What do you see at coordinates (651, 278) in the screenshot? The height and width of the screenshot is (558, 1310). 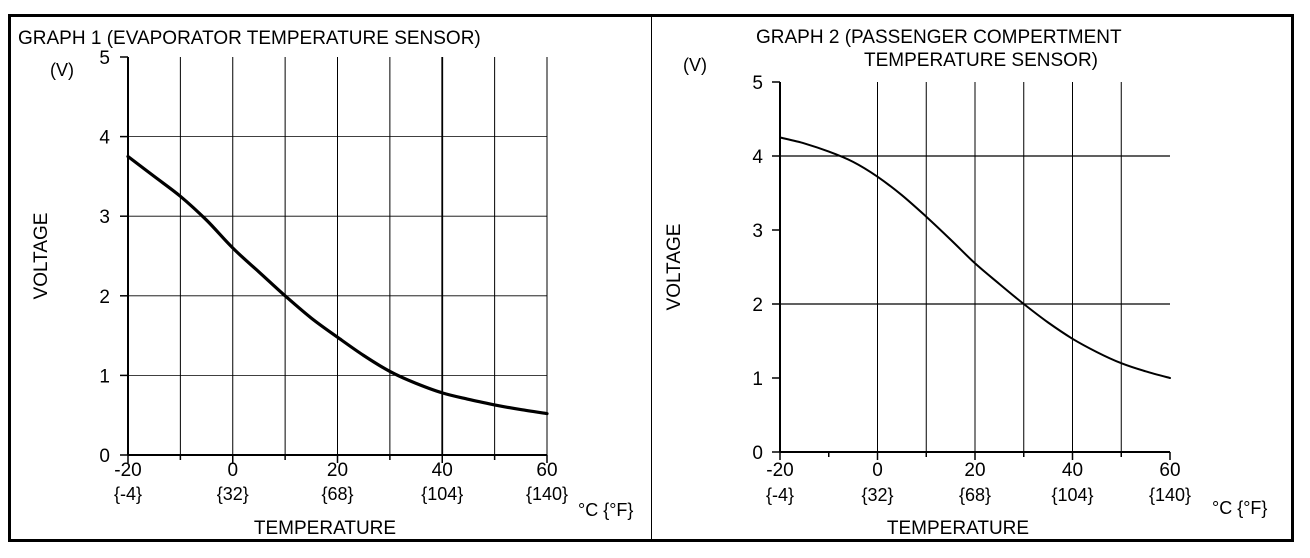 I see `panel-divider` at bounding box center [651, 278].